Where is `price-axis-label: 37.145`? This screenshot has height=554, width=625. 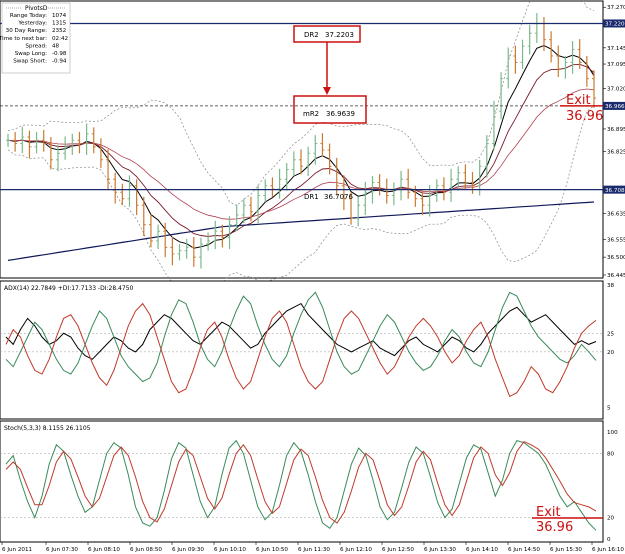 price-axis-label: 37.145 is located at coordinates (616, 49).